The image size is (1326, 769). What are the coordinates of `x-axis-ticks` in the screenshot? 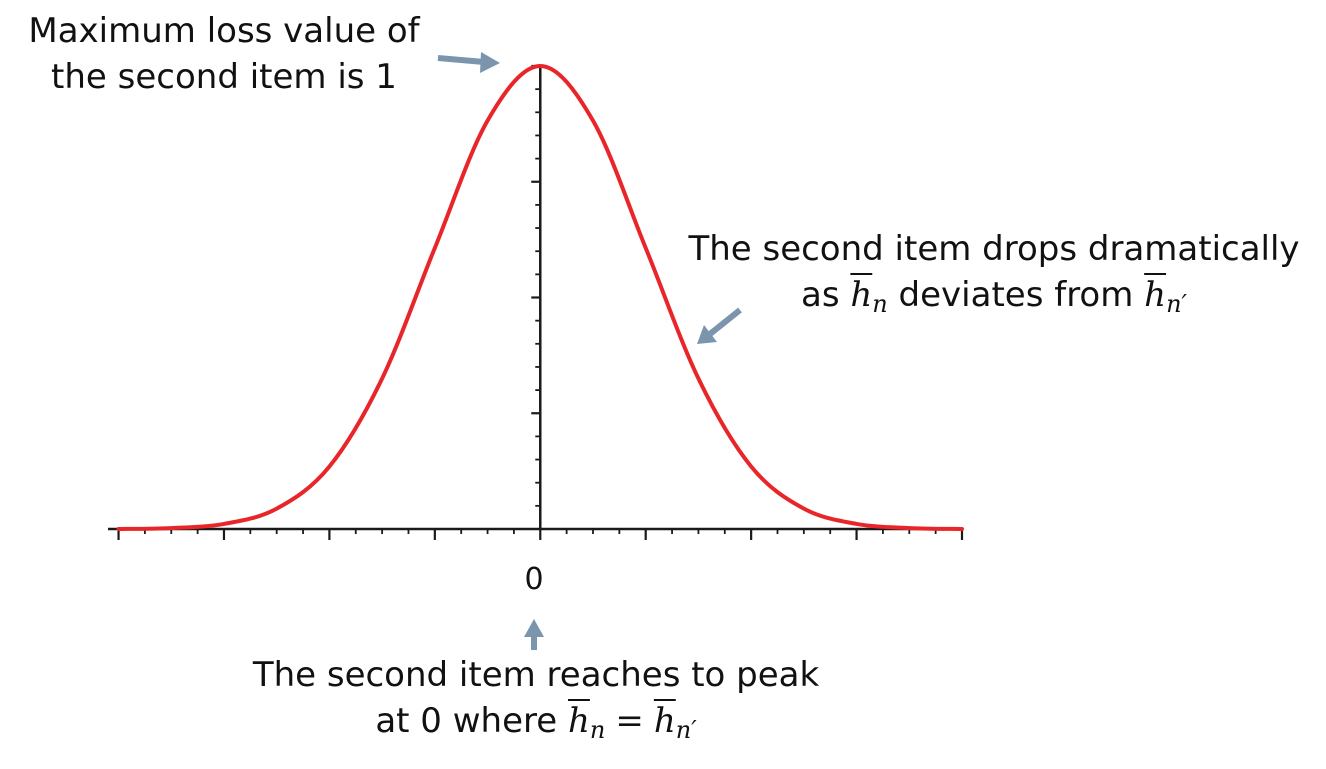 It's located at (540, 534).